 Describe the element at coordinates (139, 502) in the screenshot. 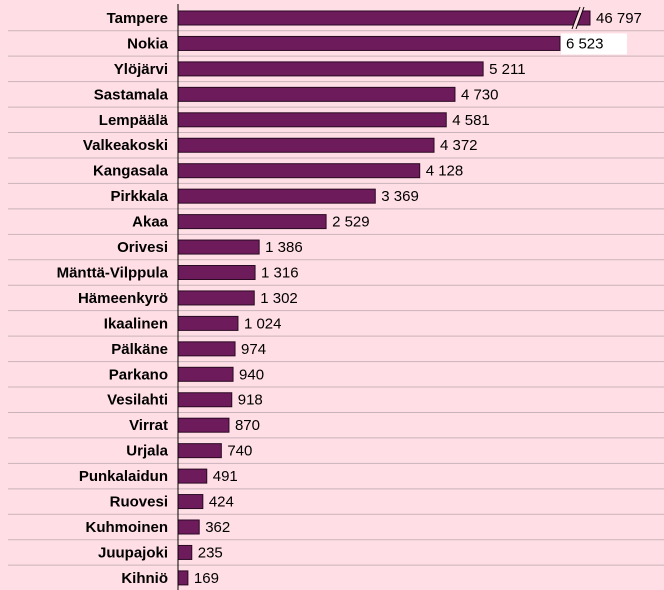

I see `y-tick-label: Ruovesi` at that location.